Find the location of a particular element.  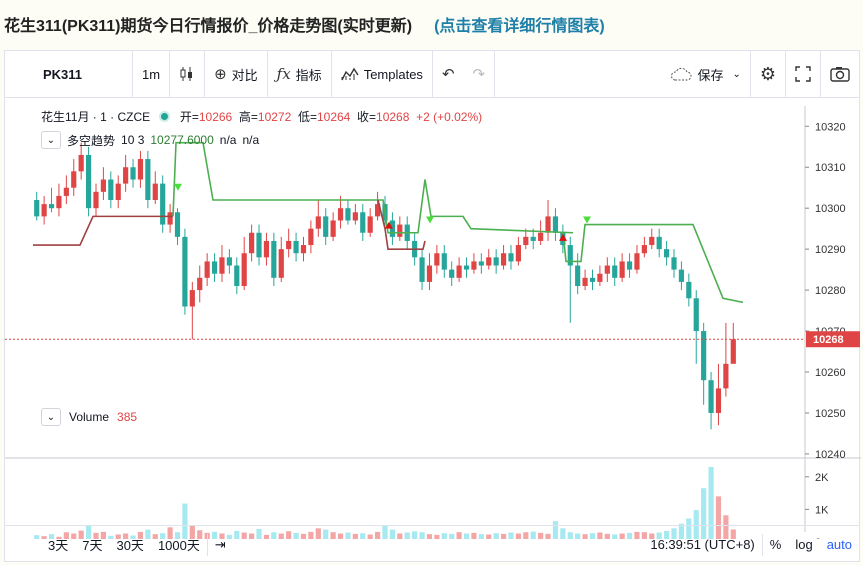

collapse-volume-button: ⌄ is located at coordinates (51, 417).